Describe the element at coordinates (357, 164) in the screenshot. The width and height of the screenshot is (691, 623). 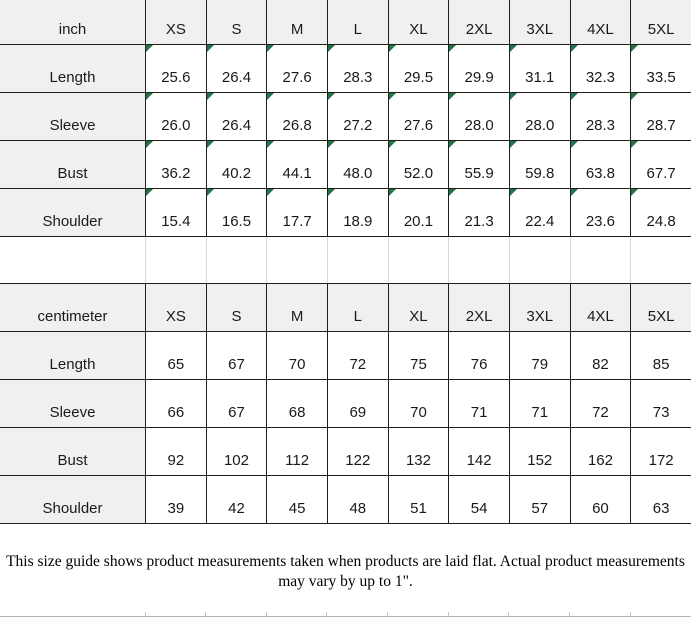
I see `value-cell: 48.0` at that location.